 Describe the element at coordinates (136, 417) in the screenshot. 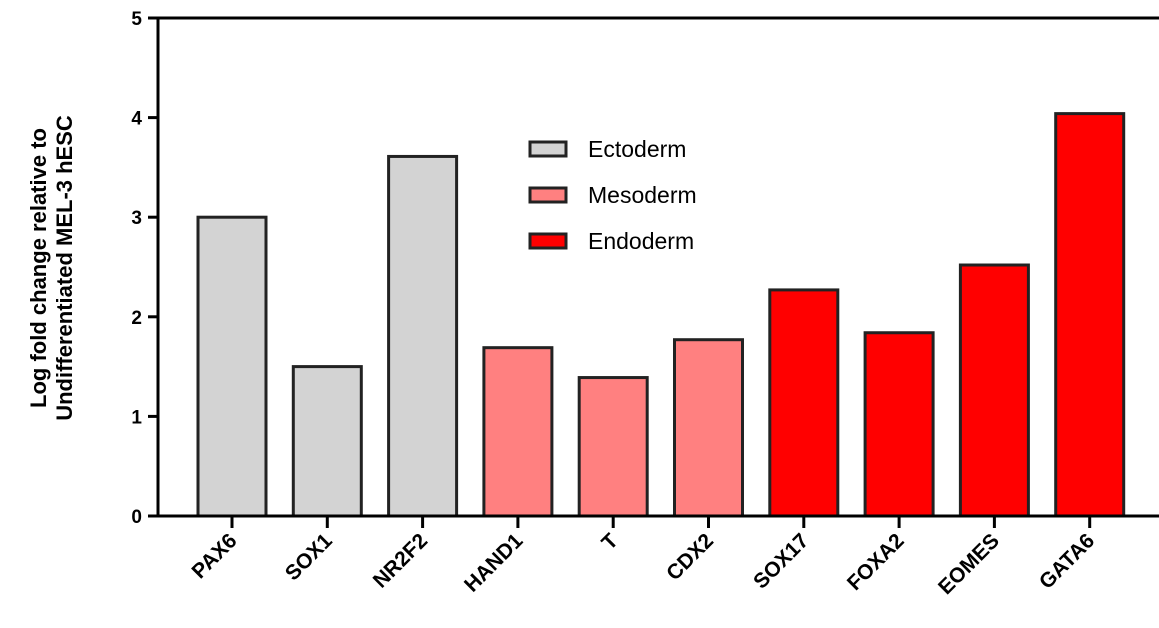

I see `y-tick-label-1: 1` at that location.